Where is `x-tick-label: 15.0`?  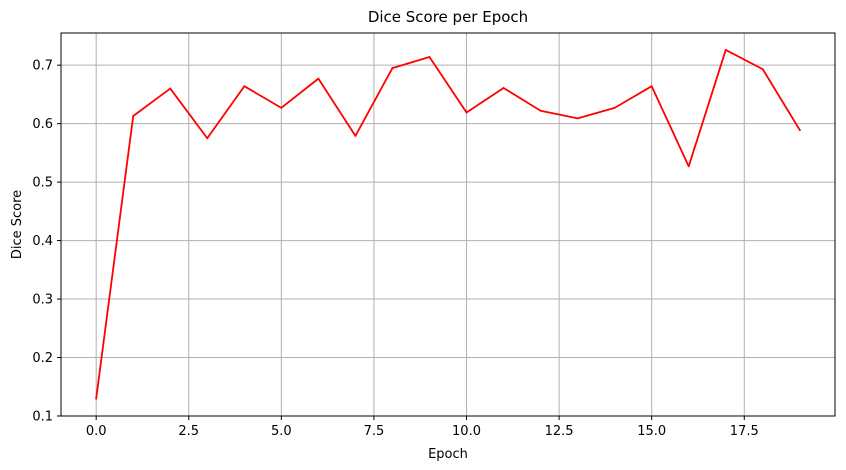 x-tick-label: 15.0 is located at coordinates (651, 431).